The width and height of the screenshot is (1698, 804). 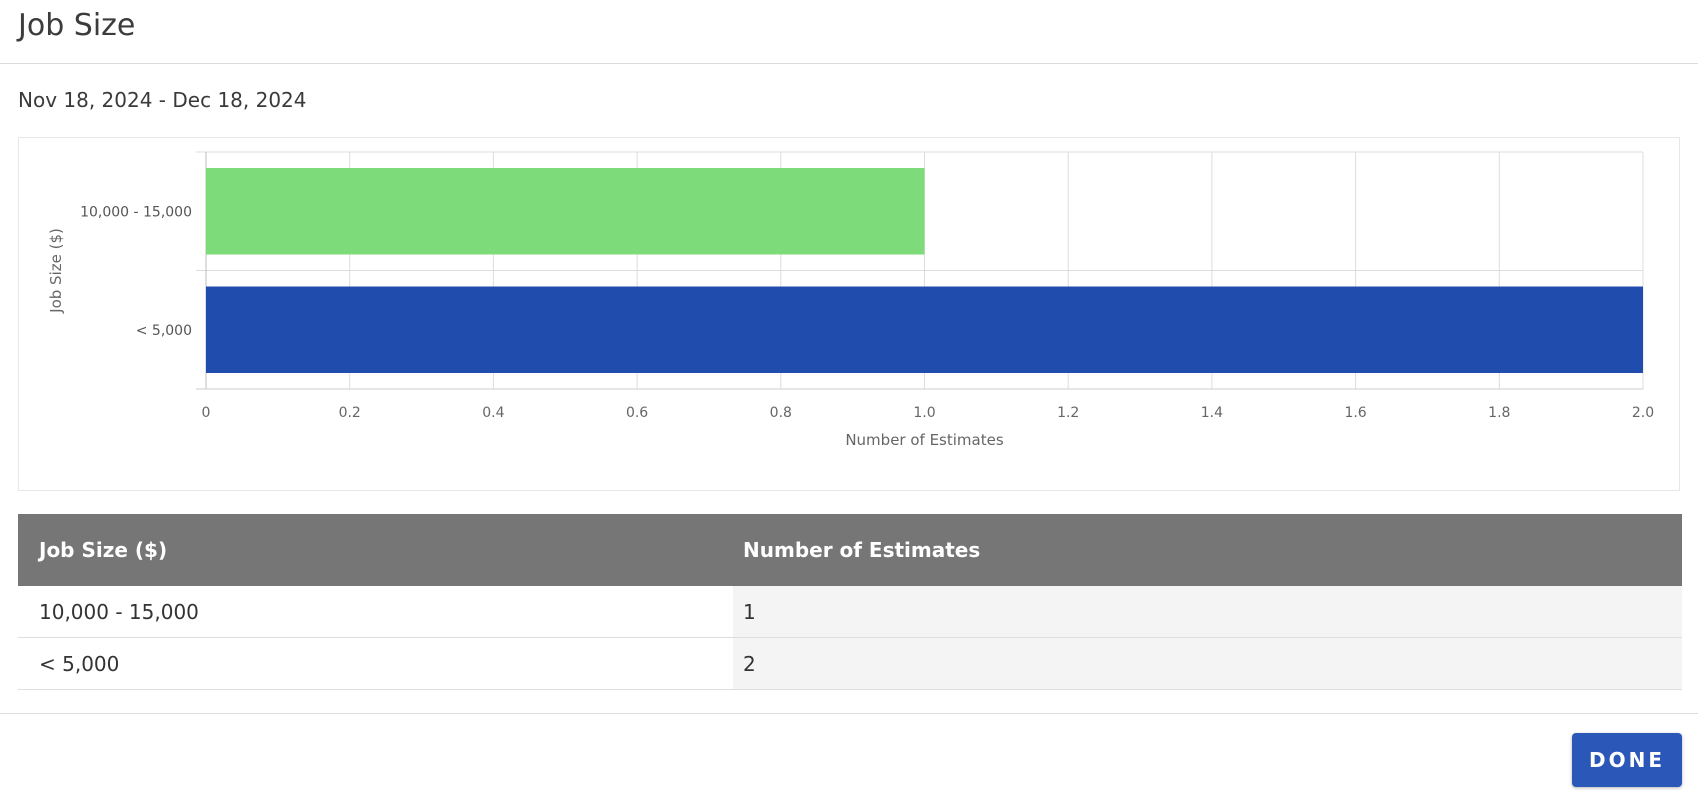 What do you see at coordinates (1643, 413) in the screenshot?
I see `x-tick-label: 2.0` at bounding box center [1643, 413].